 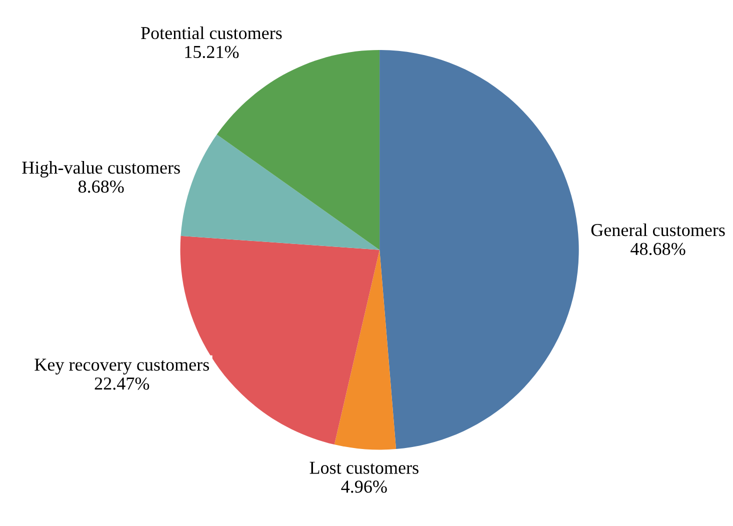 I want to click on data-label: 4.96%, so click(x=364, y=486).